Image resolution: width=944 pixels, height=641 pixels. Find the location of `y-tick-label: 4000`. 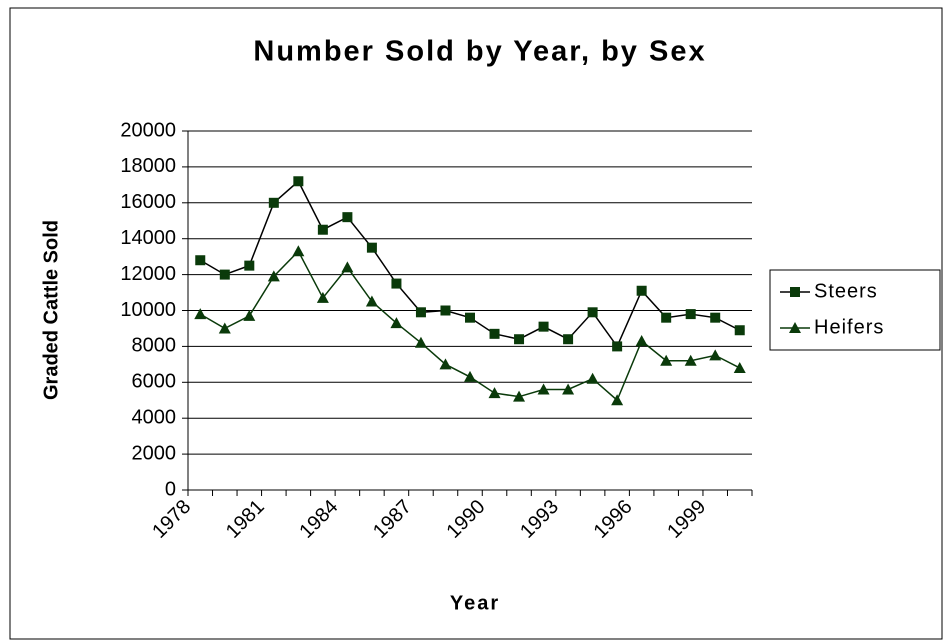

y-tick-label: 4000 is located at coordinates (154, 417).